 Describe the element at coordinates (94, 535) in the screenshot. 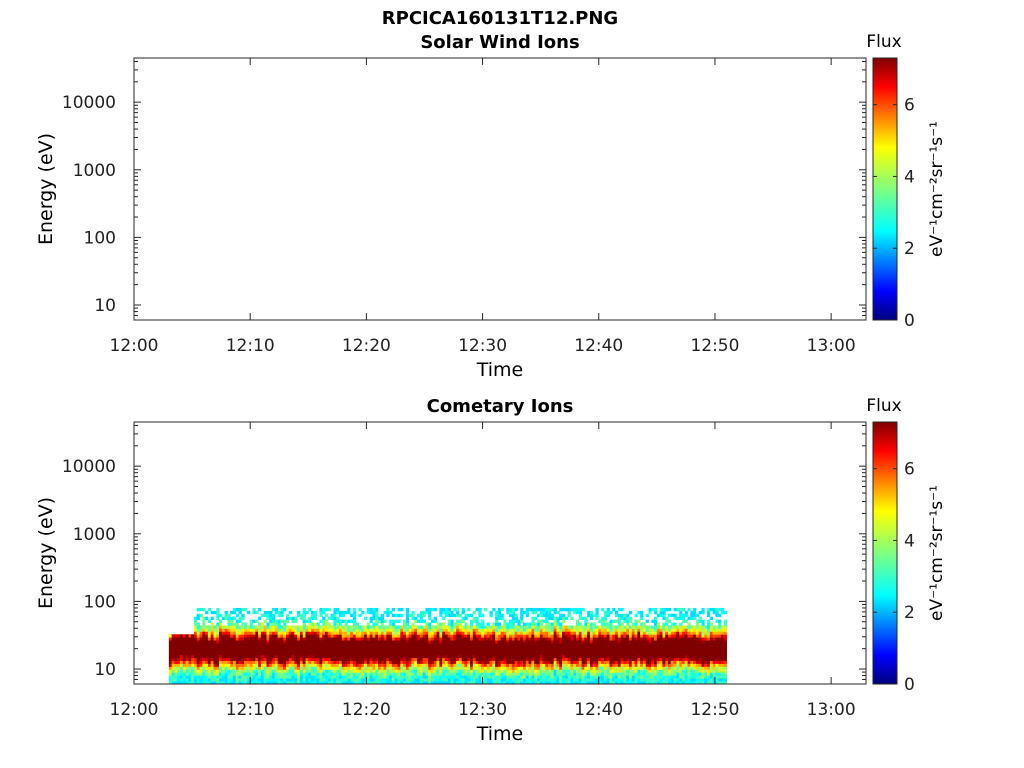

I see `y-tick-label: 1000` at that location.